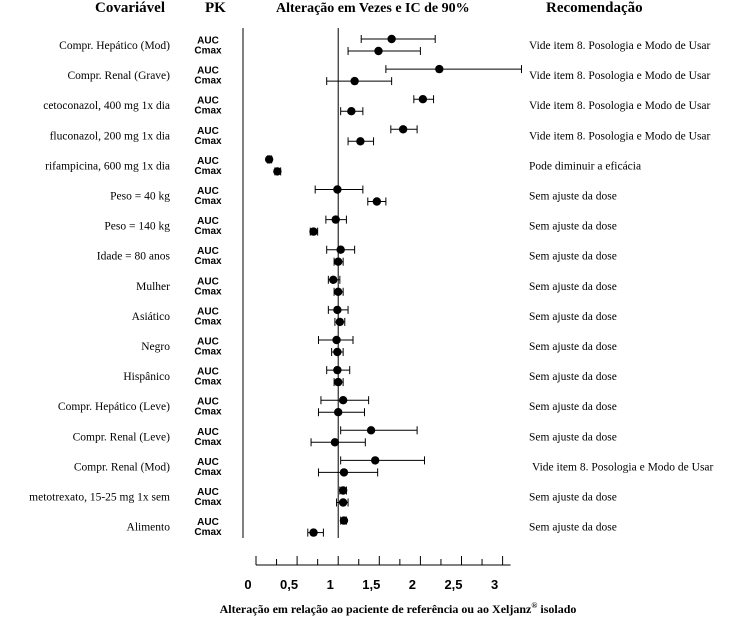  Describe the element at coordinates (247, 584) in the screenshot. I see `x-tick-label: 0` at that location.